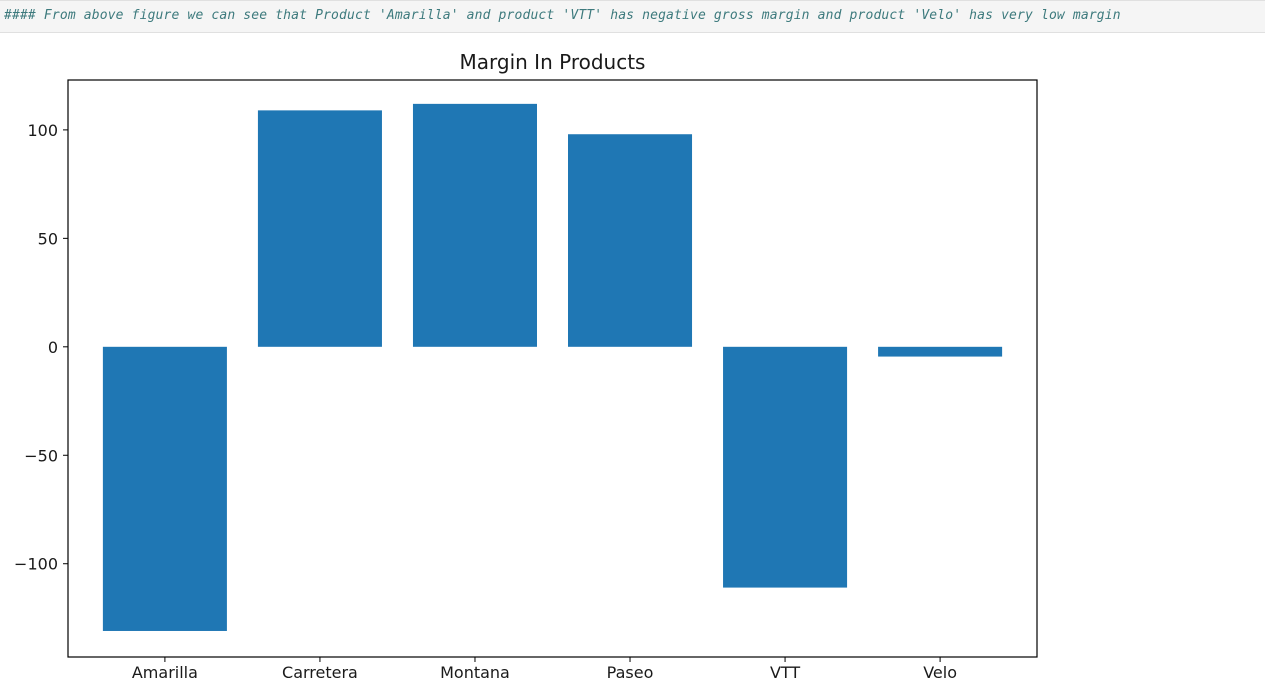  What do you see at coordinates (41, 347) in the screenshot?
I see `y-axis: −100 −50 0 50 100` at bounding box center [41, 347].